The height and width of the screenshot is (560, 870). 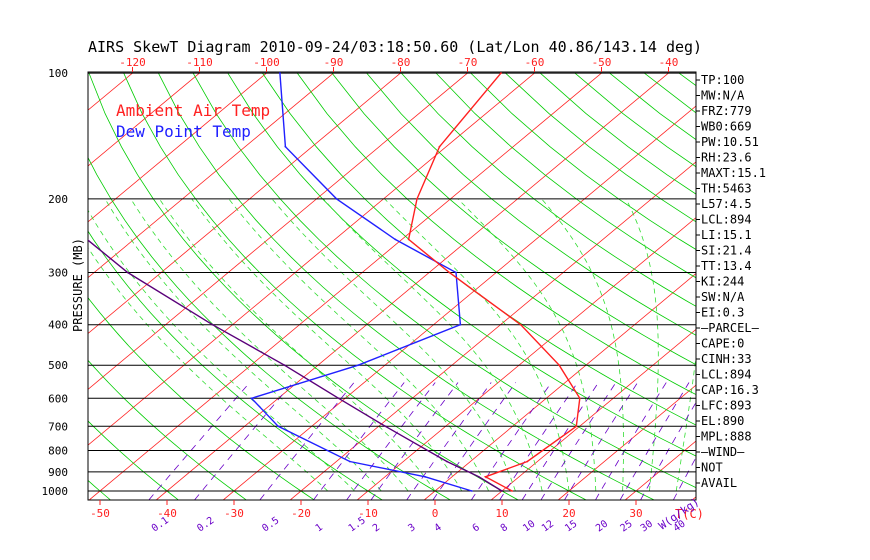 I want to click on x-axis-unit-label: T(C), so click(x=689, y=514).